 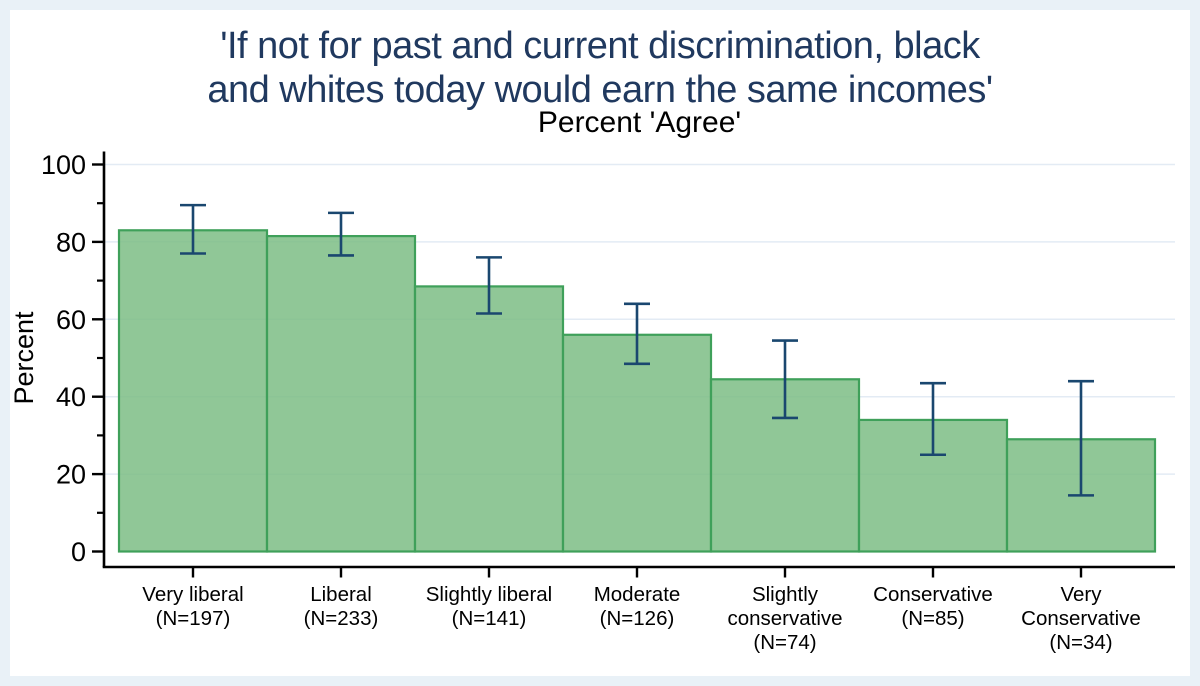 I want to click on y-tick-label: 100, so click(x=63, y=165).